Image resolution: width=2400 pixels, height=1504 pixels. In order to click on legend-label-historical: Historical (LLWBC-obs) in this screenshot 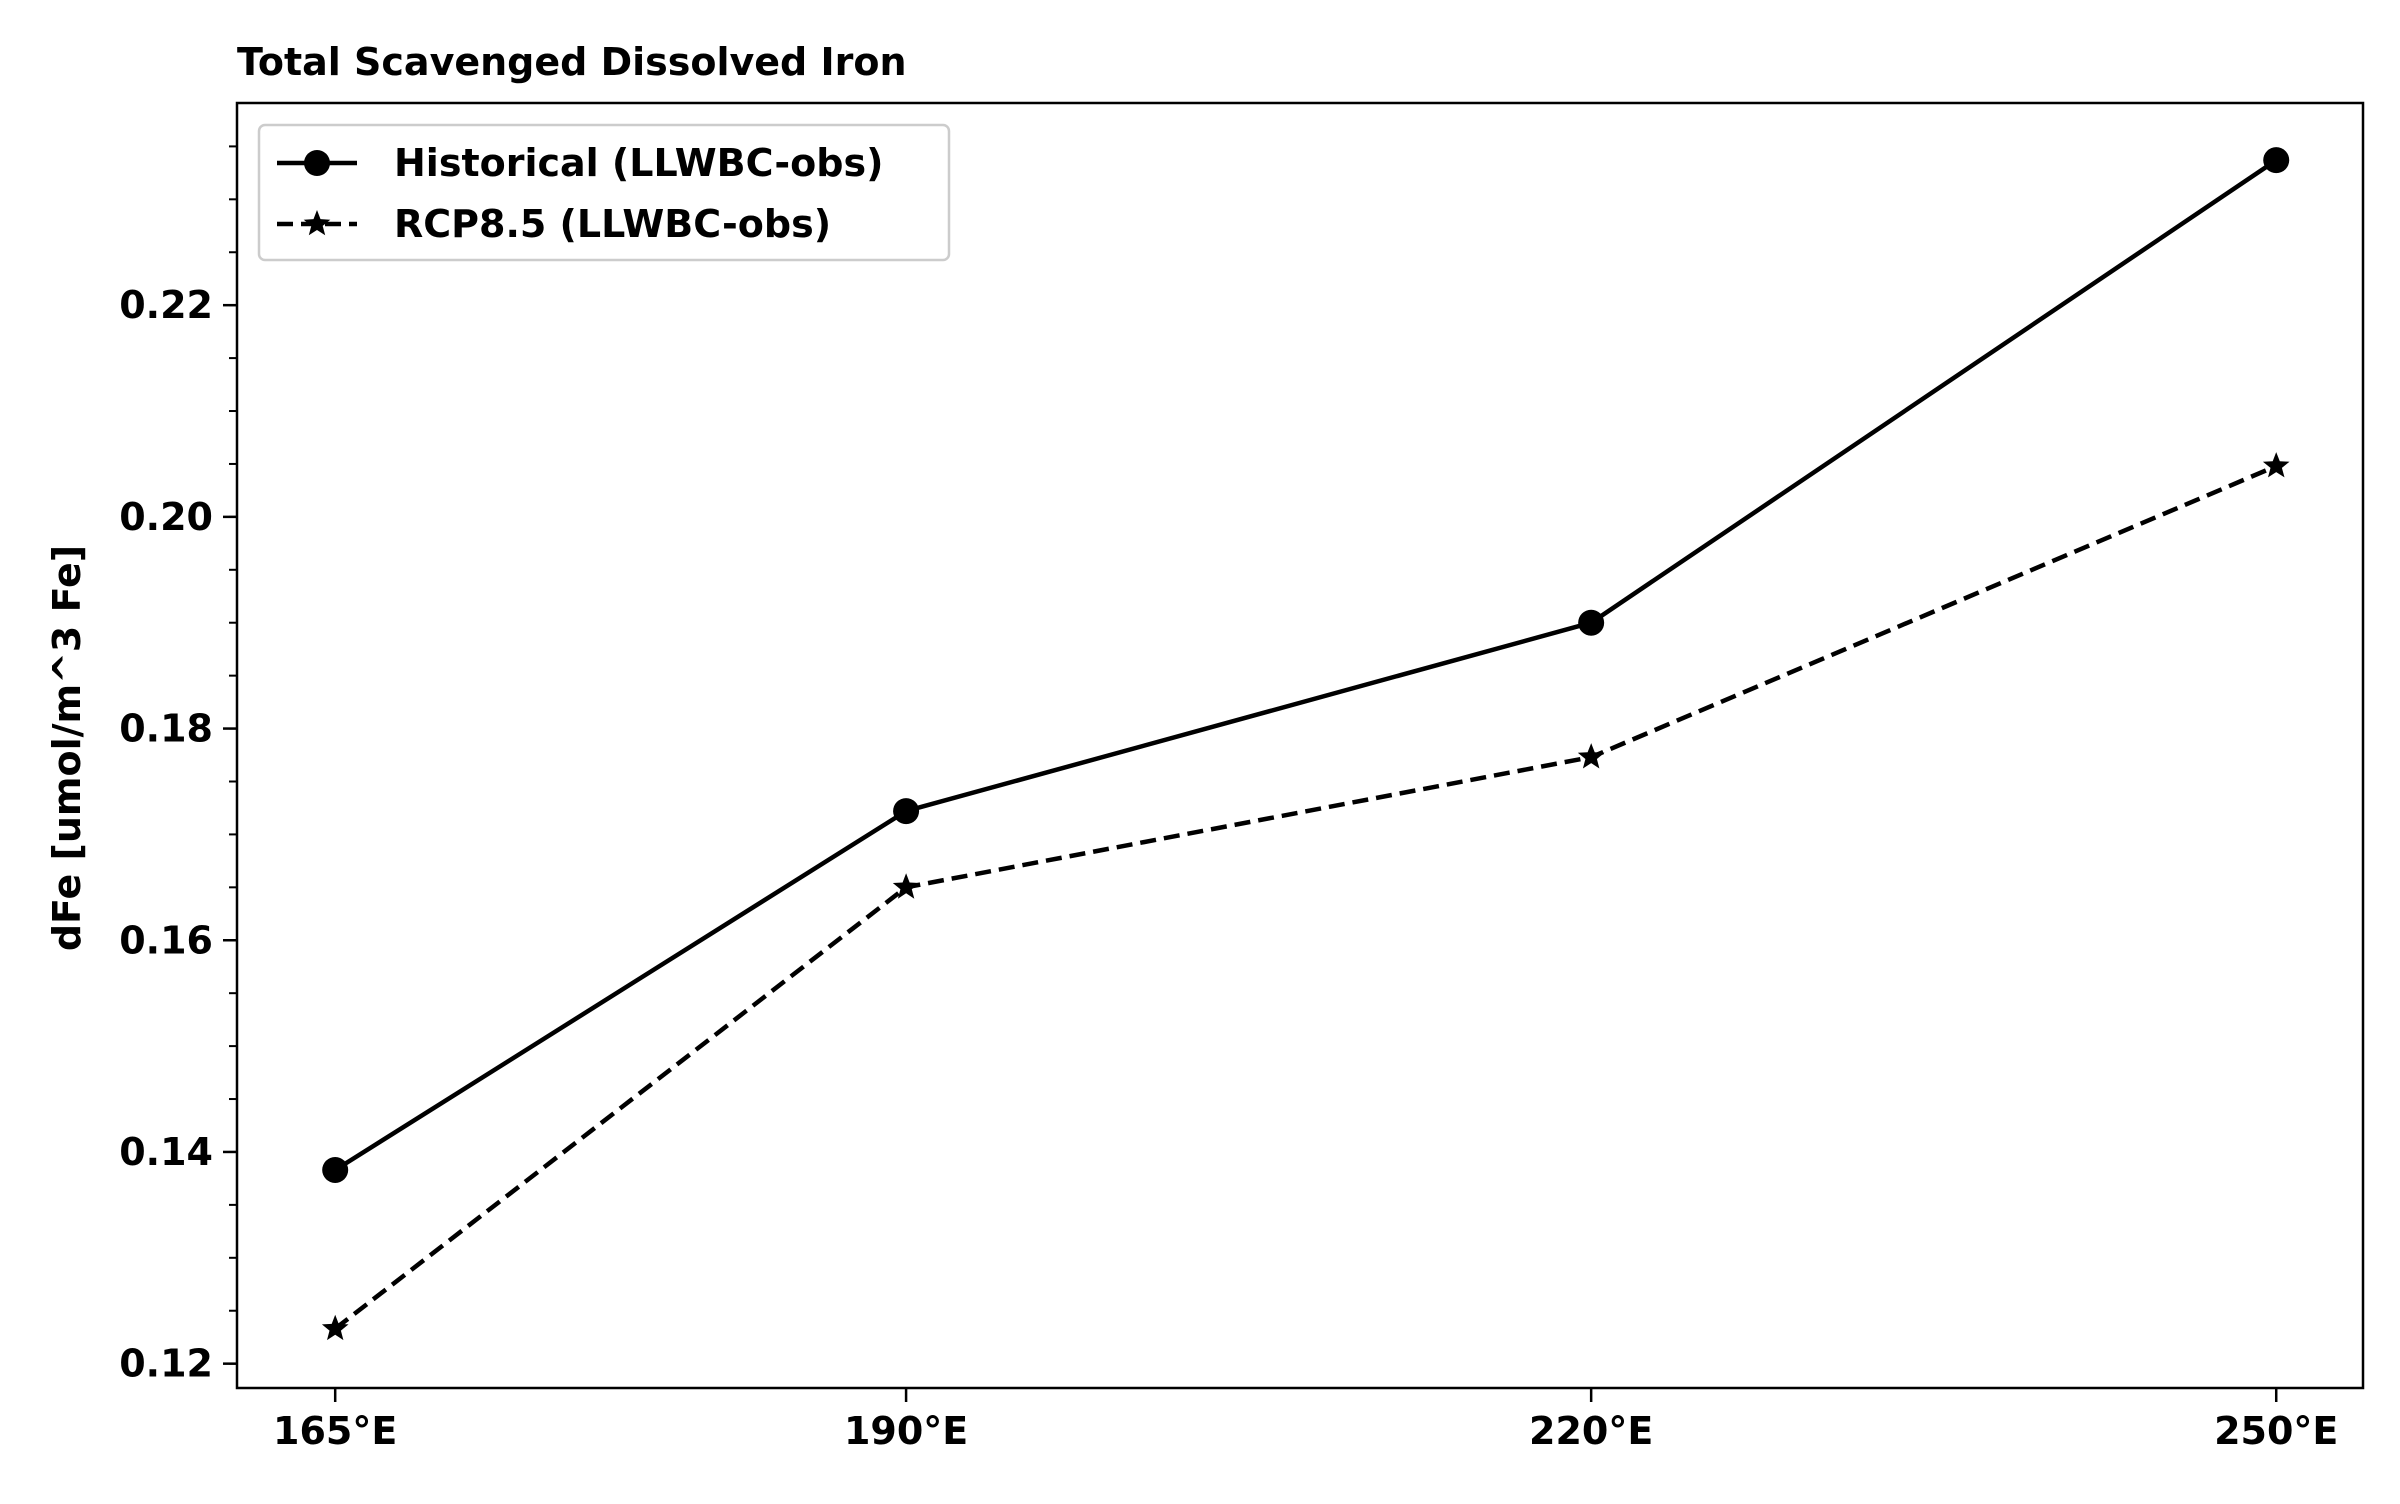, I will do `click(638, 163)`.